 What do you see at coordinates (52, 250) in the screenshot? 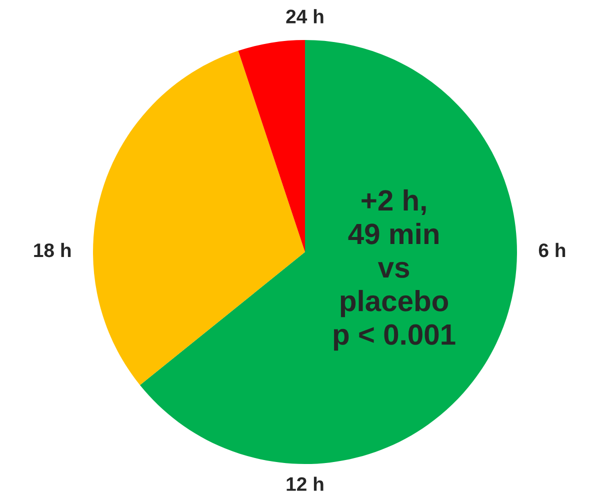
I see `text: 18 h` at bounding box center [52, 250].